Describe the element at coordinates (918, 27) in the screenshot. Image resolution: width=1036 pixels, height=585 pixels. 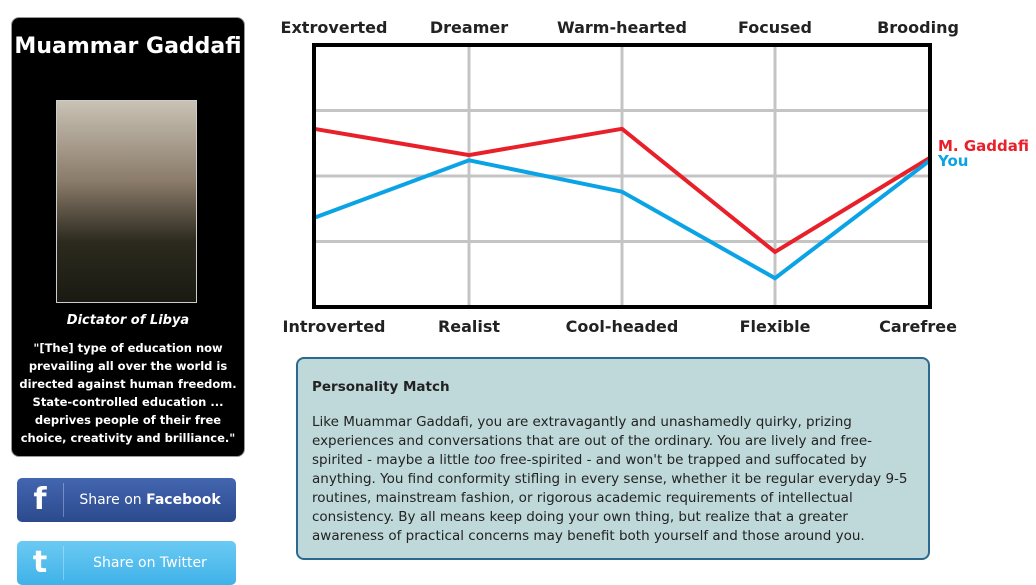
I see `axis-label-brooding: Brooding` at that location.